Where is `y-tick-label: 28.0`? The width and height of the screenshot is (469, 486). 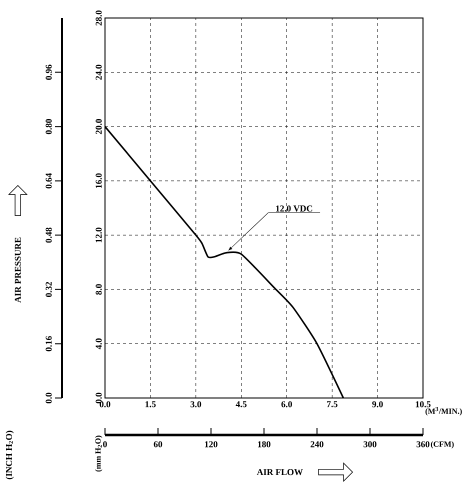 y-tick-label: 28.0 is located at coordinates (99, 18).